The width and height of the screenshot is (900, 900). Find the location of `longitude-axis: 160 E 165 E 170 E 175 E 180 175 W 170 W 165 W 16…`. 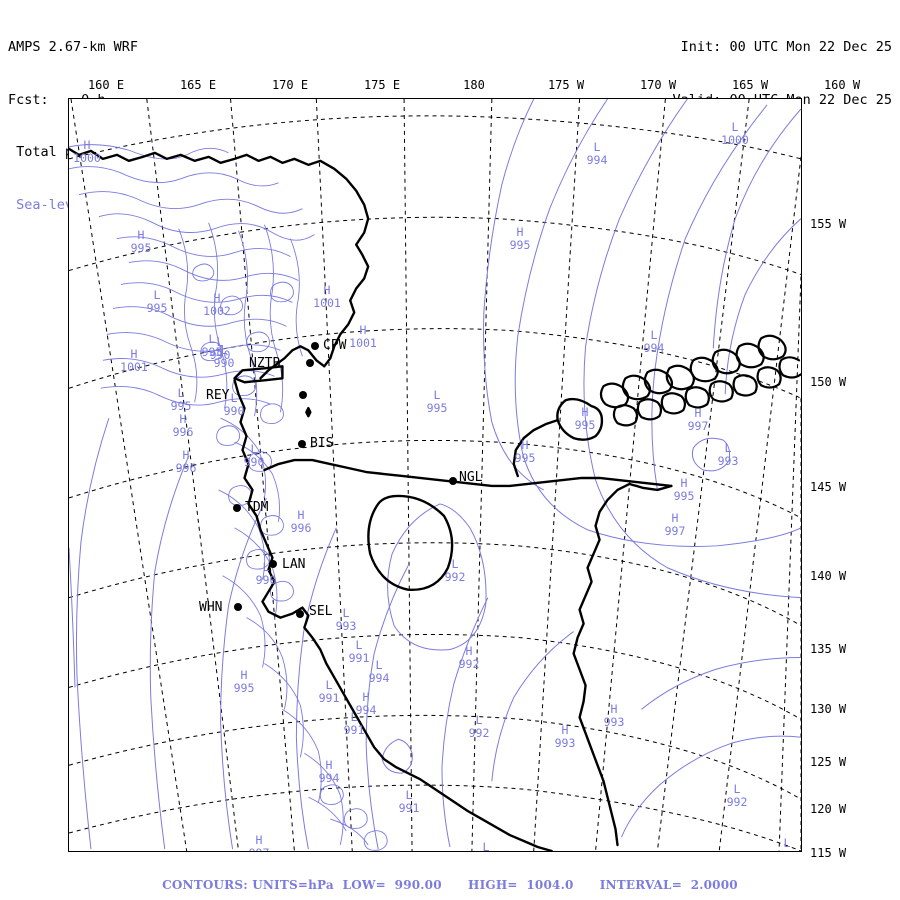

longitude-axis: 160 E 165 E 170 E 175 E 180 175 W 170 W 165 W 16… is located at coordinates (464, 86).